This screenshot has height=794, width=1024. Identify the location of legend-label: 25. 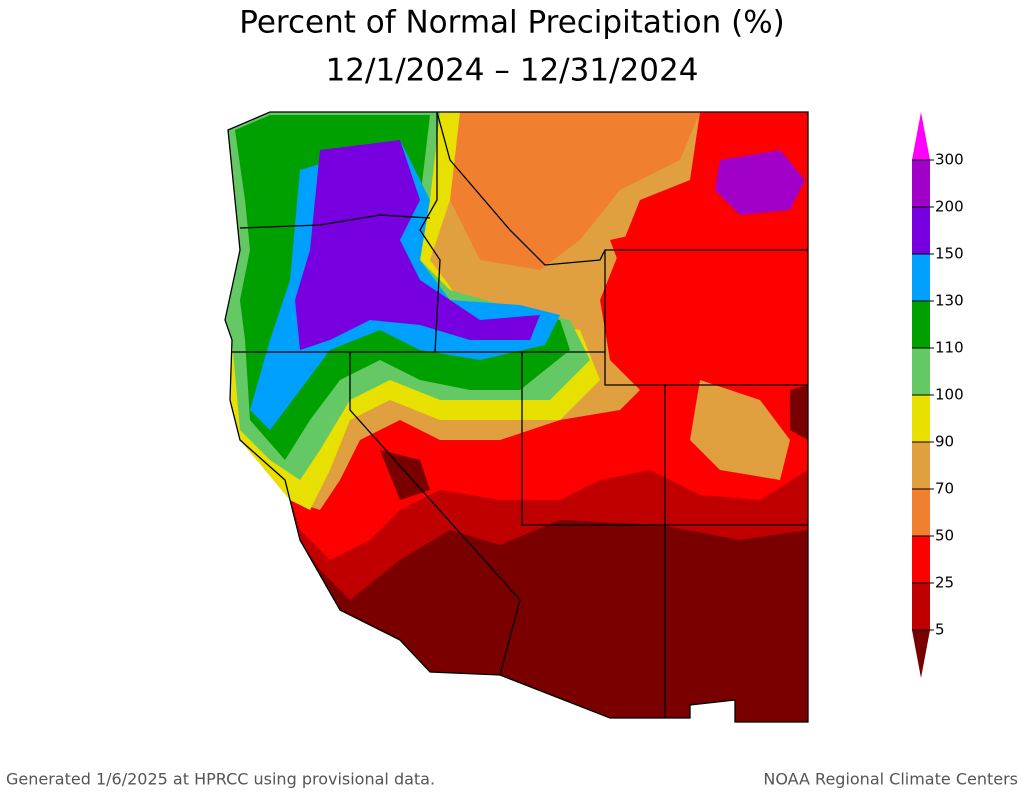
(944, 583).